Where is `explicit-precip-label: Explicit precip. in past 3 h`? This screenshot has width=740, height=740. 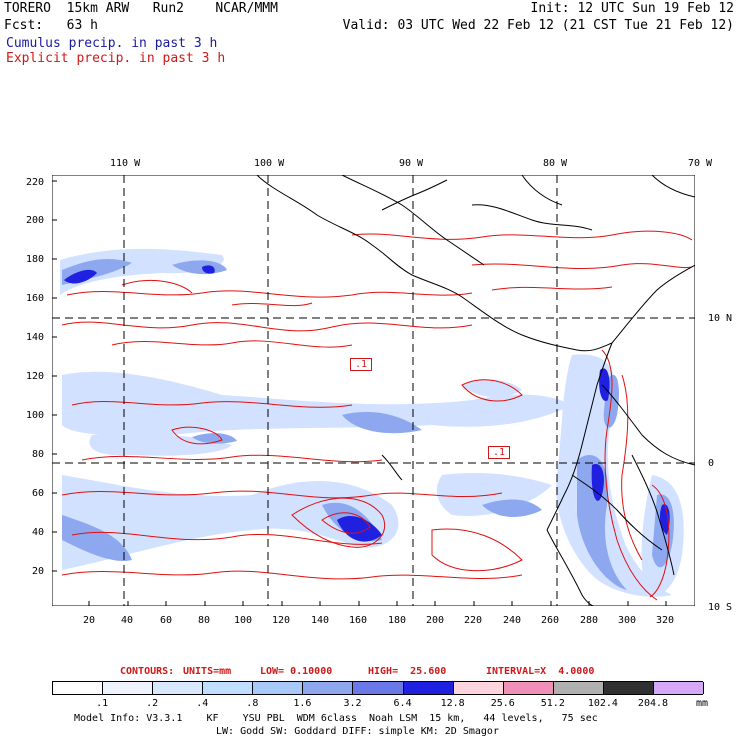 explicit-precip-label: Explicit precip. in past 3 h is located at coordinates (116, 58).